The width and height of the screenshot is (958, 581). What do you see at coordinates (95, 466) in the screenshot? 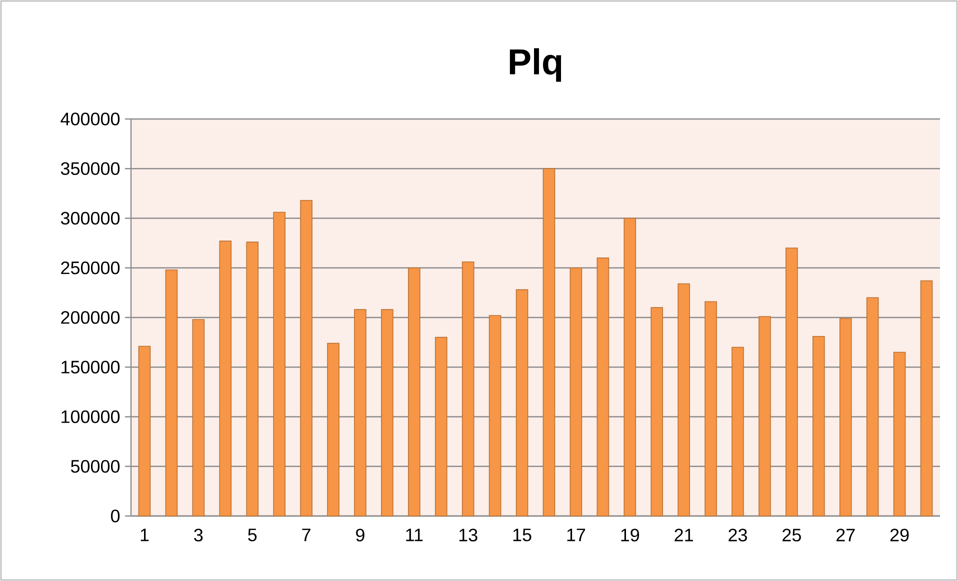
I see `y-tick-label: 50000` at bounding box center [95, 466].